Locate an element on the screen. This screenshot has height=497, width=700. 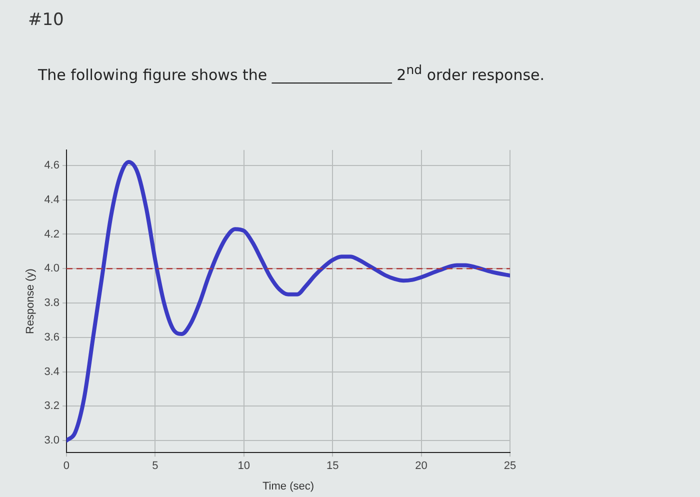
x-tick-label: 0 is located at coordinates (66, 466).